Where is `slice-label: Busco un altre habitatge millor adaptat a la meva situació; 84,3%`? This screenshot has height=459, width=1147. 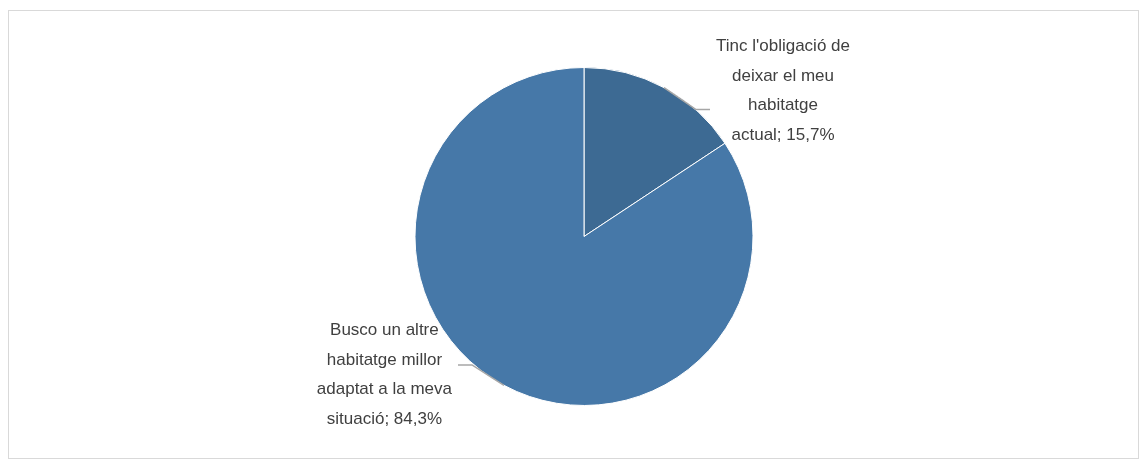 slice-label: Busco un altre habitatge millor adaptat a la meva situació; 84,3% is located at coordinates (384, 374).